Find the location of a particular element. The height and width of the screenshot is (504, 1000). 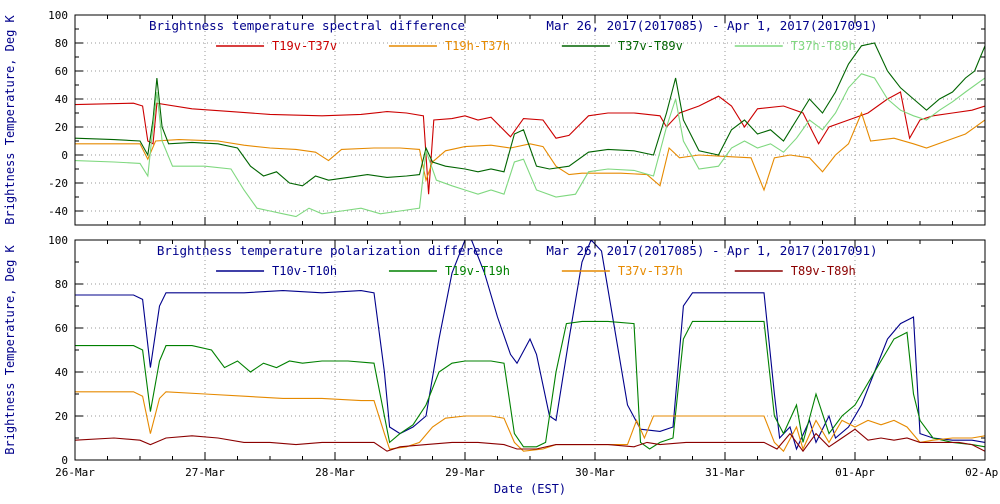

x-tick-label: 02-Apr is located at coordinates (982, 472).